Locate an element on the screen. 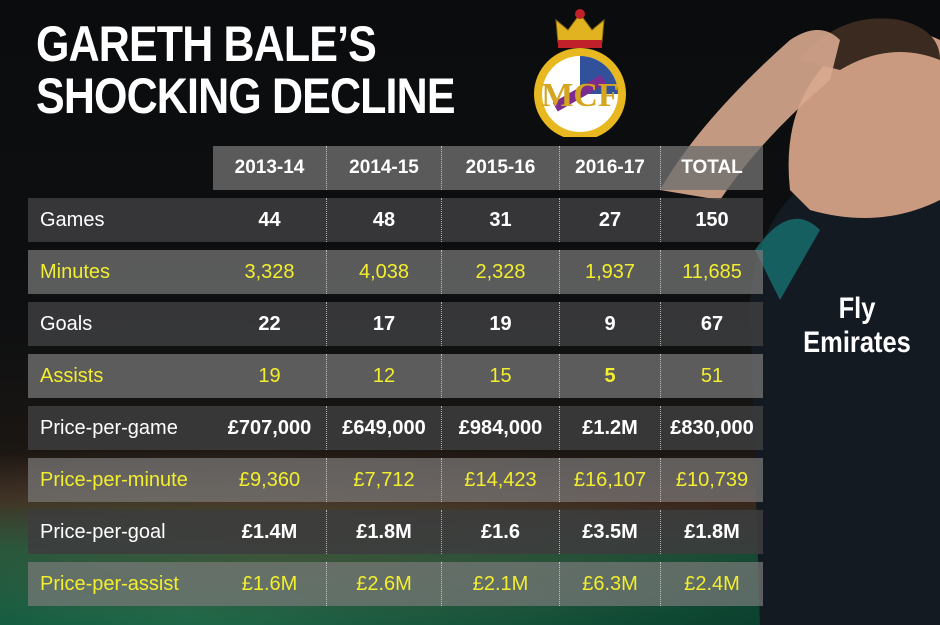  table-row: Assists 19 12 15 5 51 is located at coordinates (395, 376).